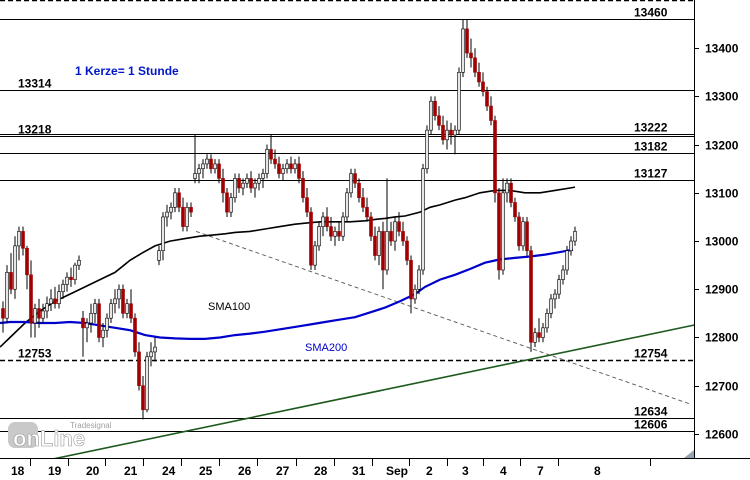 Image resolution: width=750 pixels, height=480 pixels. Describe the element at coordinates (722, 290) in the screenshot. I see `y-tick-label: 12900` at that location.